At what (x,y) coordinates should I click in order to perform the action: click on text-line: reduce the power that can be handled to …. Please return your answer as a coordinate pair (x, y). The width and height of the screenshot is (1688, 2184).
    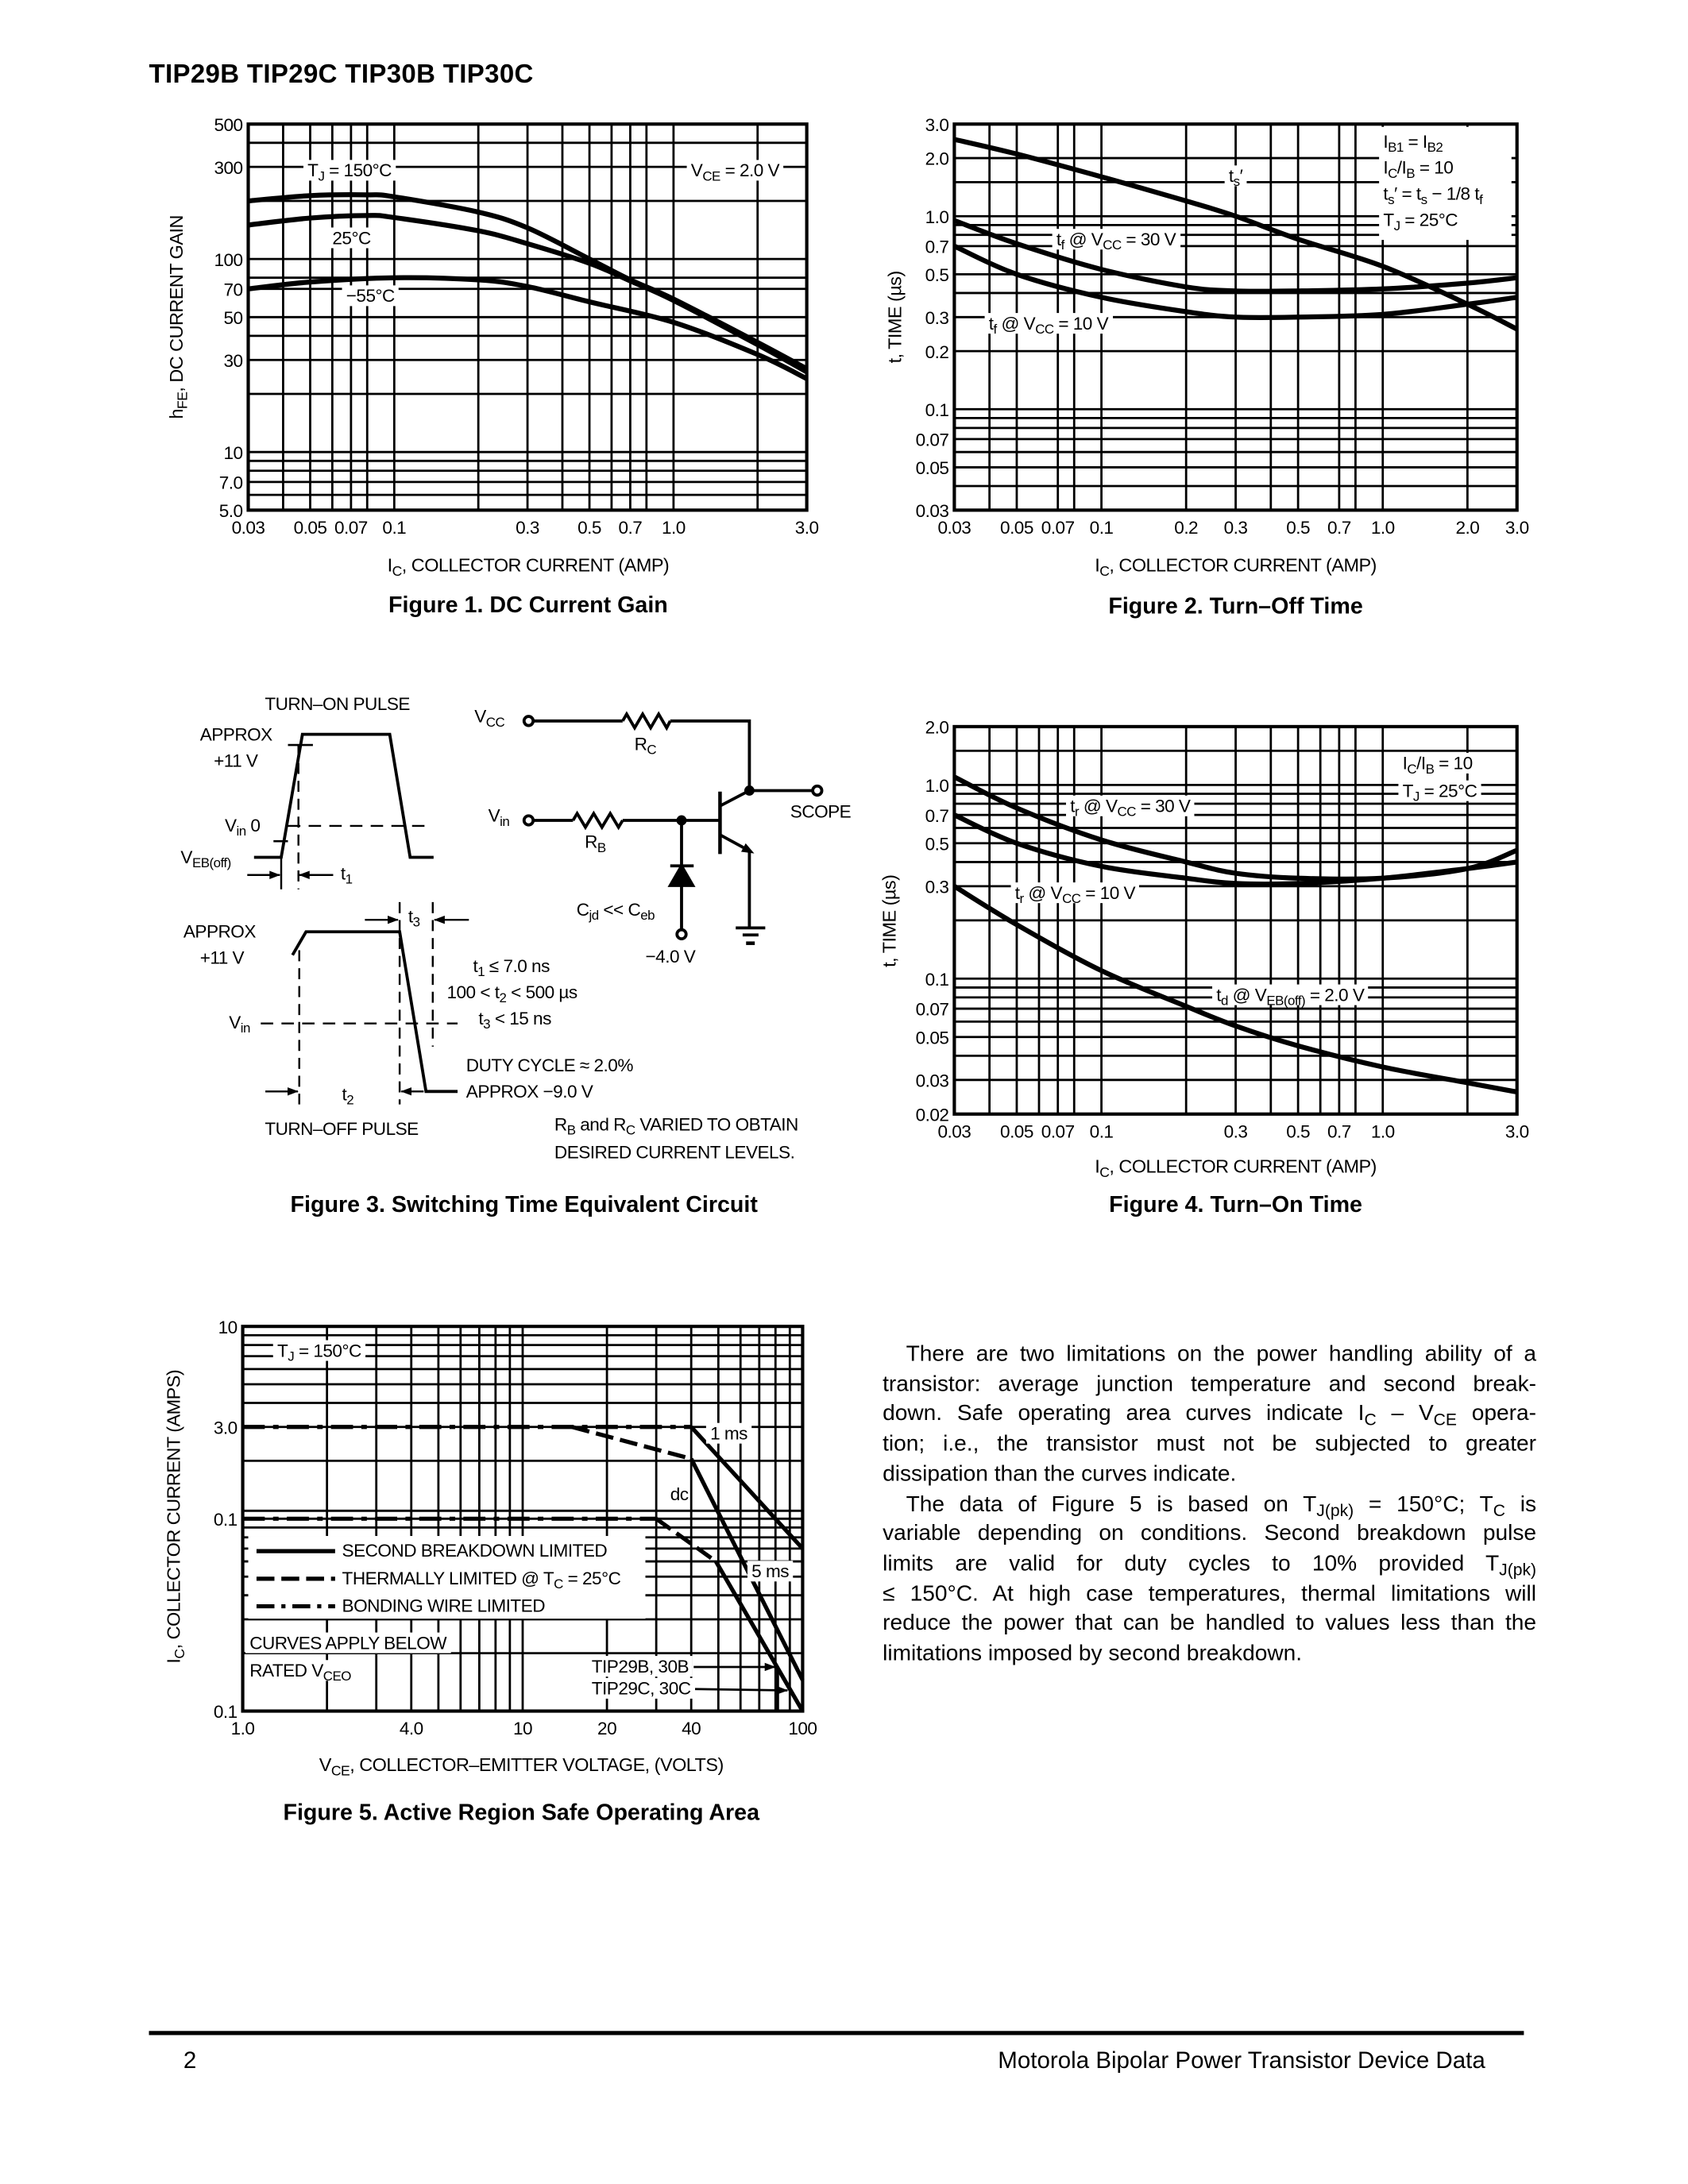
    Looking at the image, I should click on (1210, 1623).